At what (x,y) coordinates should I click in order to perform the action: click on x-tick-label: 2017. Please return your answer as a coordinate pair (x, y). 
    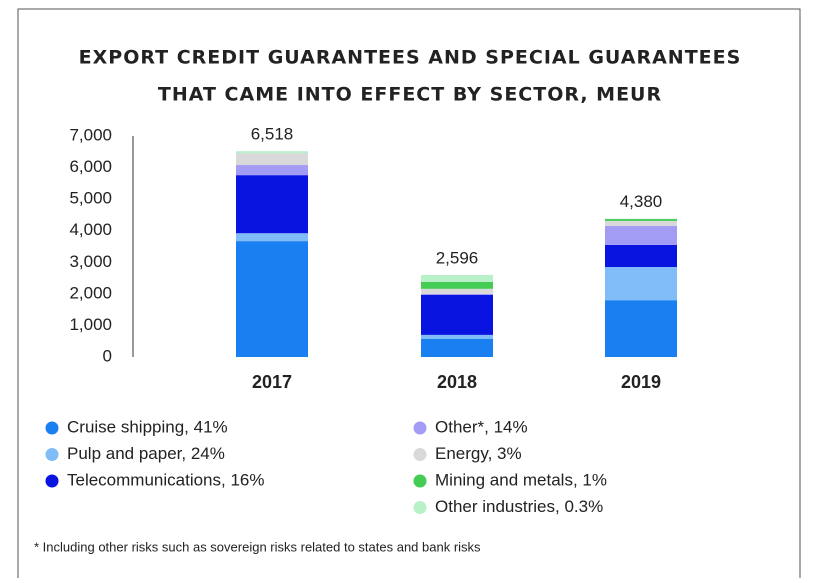
    Looking at the image, I should click on (272, 382).